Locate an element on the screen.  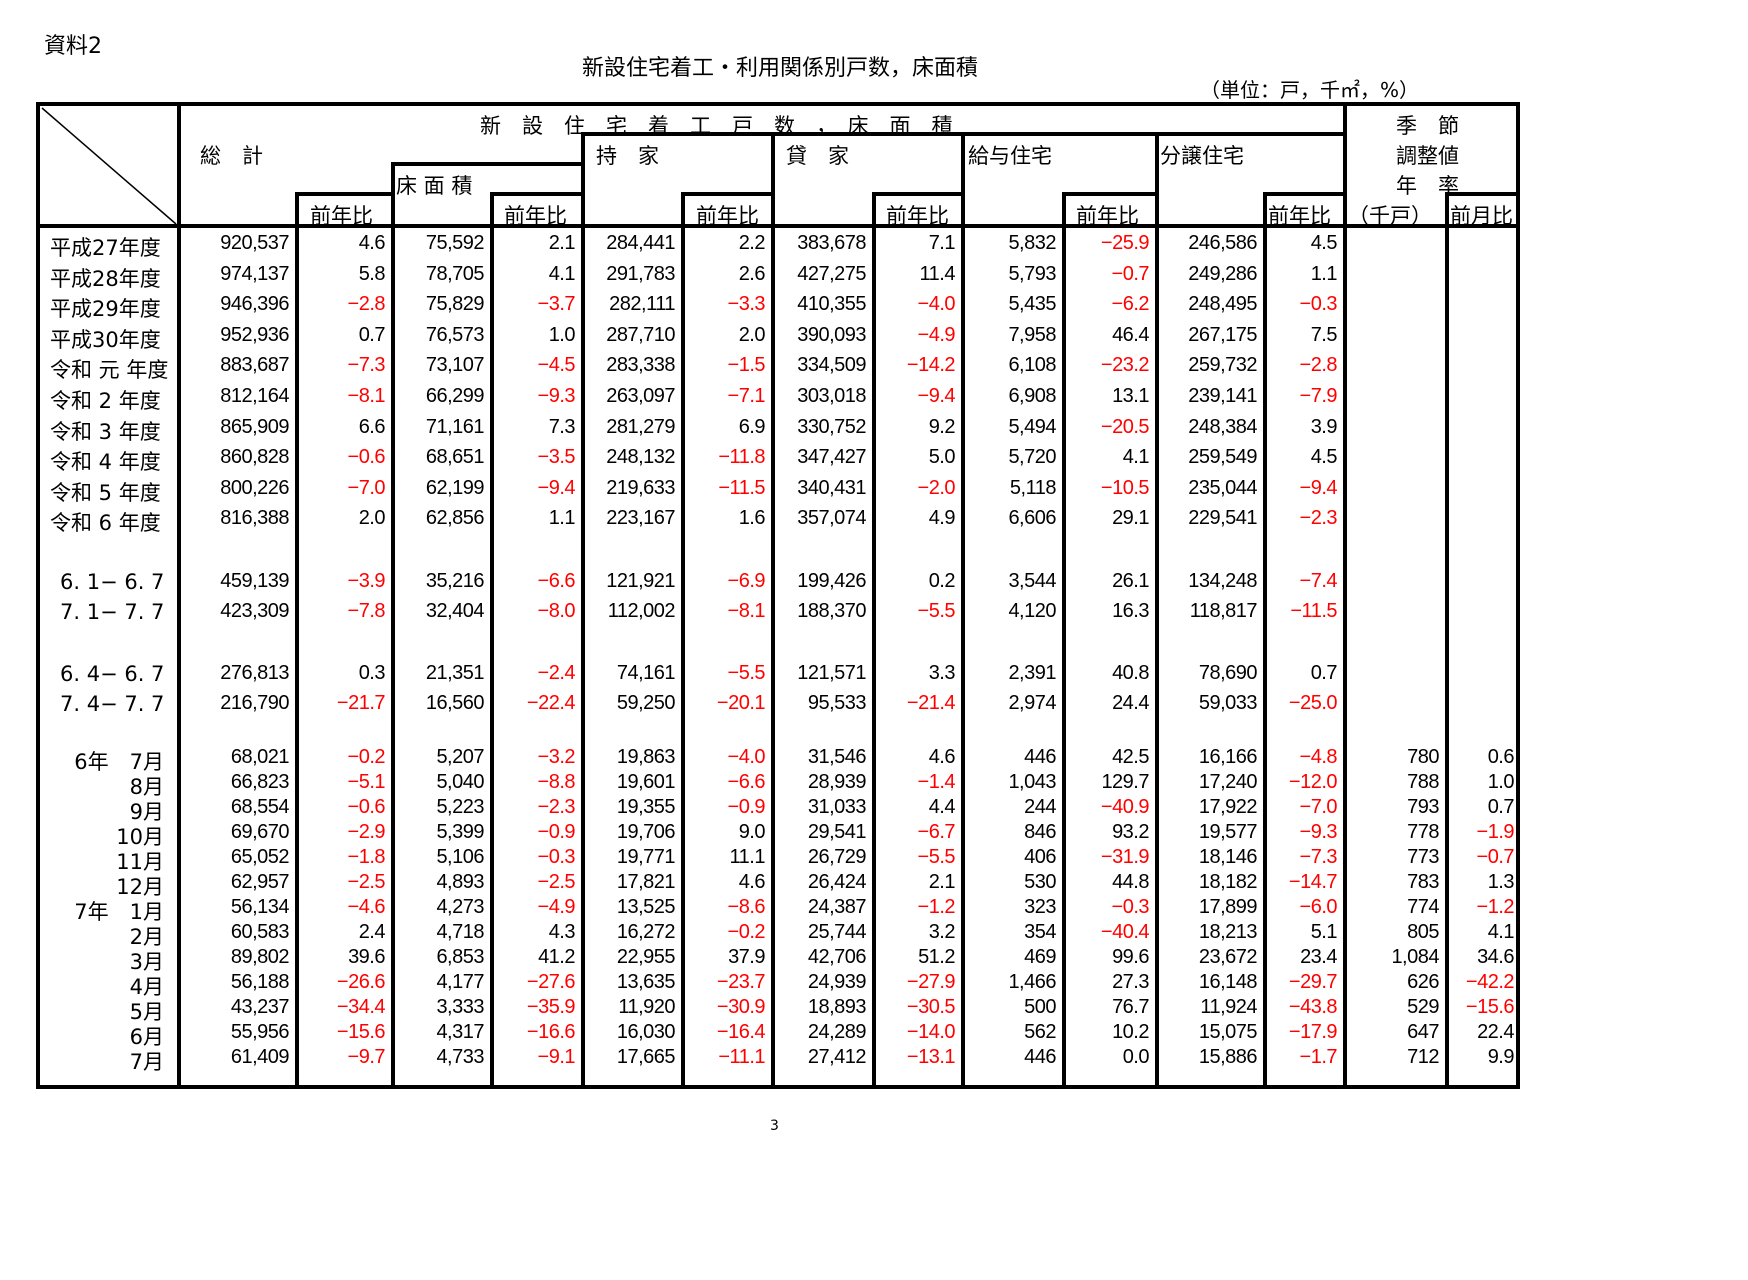
table-cell: 920,537 is located at coordinates (254, 243).